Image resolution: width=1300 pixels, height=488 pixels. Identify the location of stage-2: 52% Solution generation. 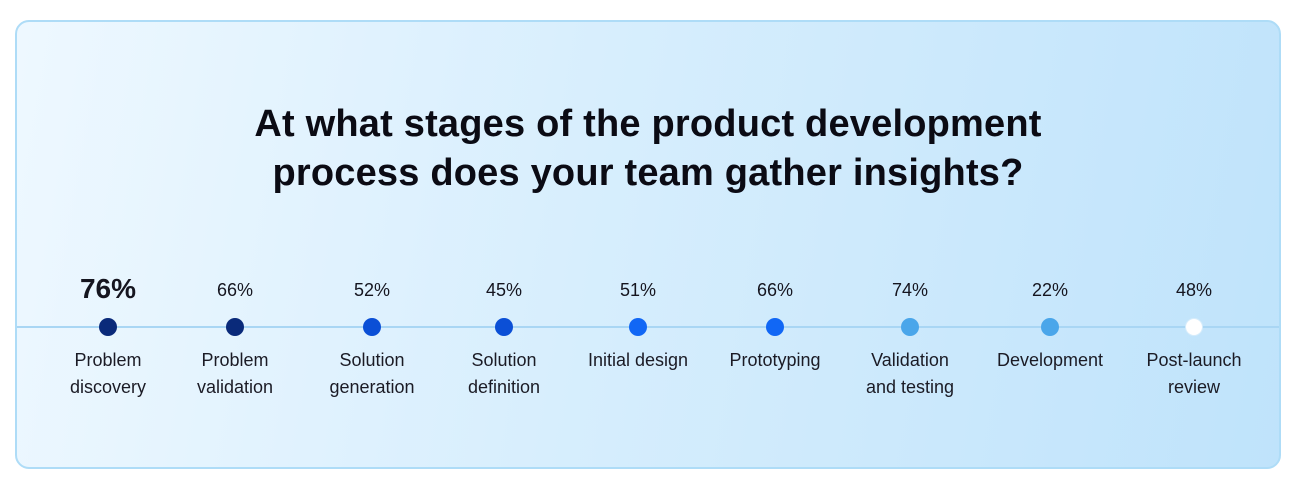
(372, 244).